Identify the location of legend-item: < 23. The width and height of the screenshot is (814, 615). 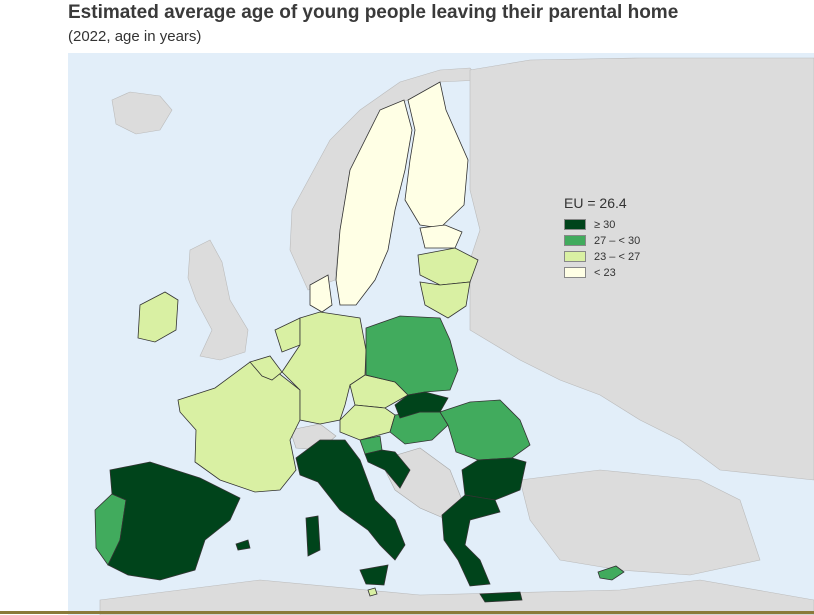
(602, 272).